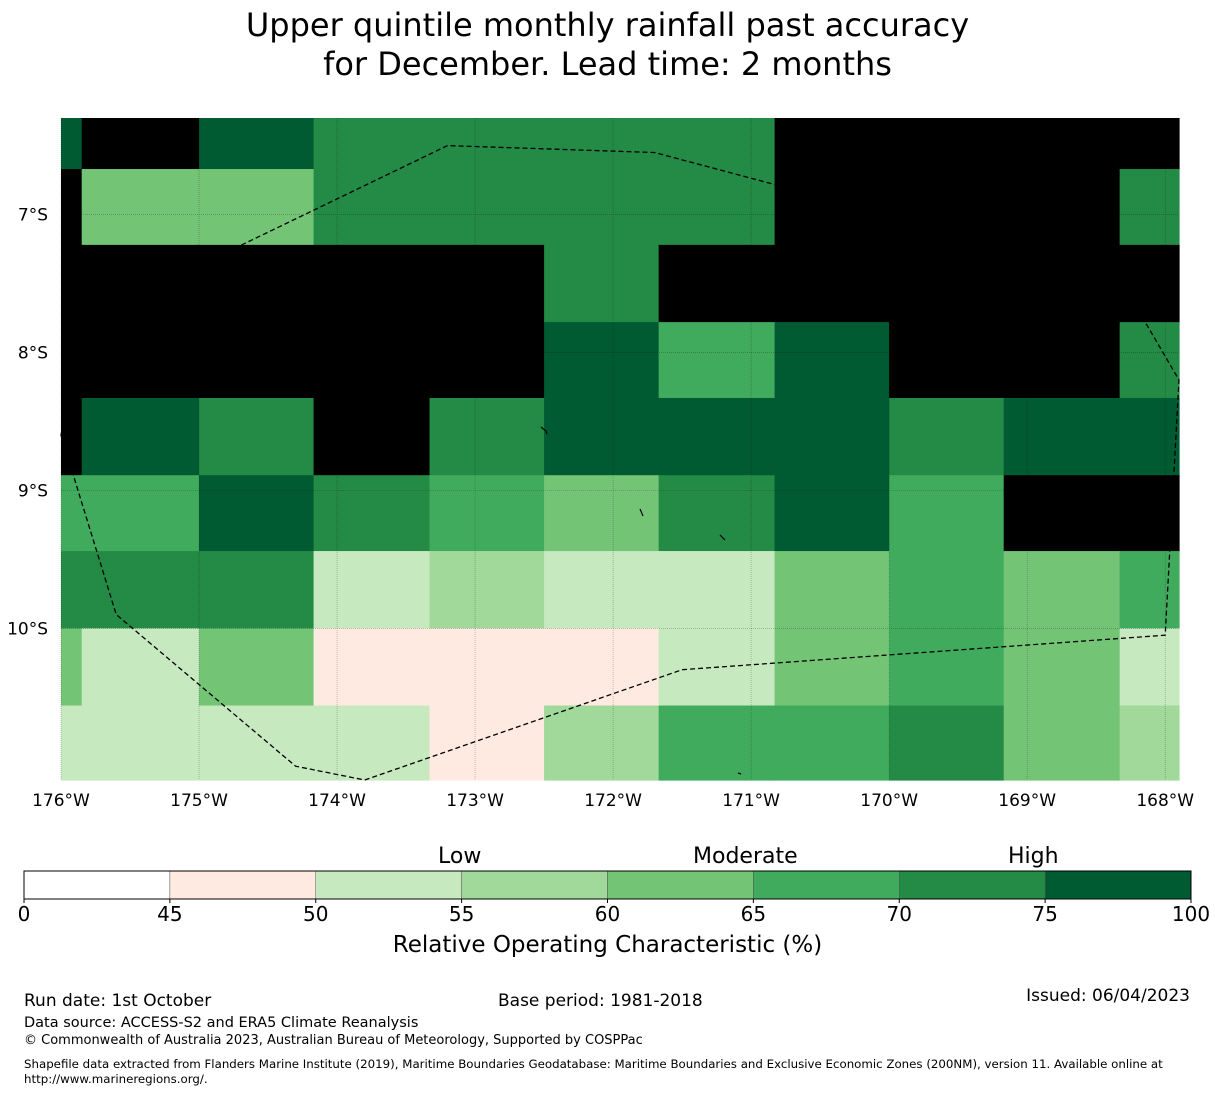 This screenshot has height=1095, width=1215. I want to click on longitude-label: 173°W, so click(475, 801).